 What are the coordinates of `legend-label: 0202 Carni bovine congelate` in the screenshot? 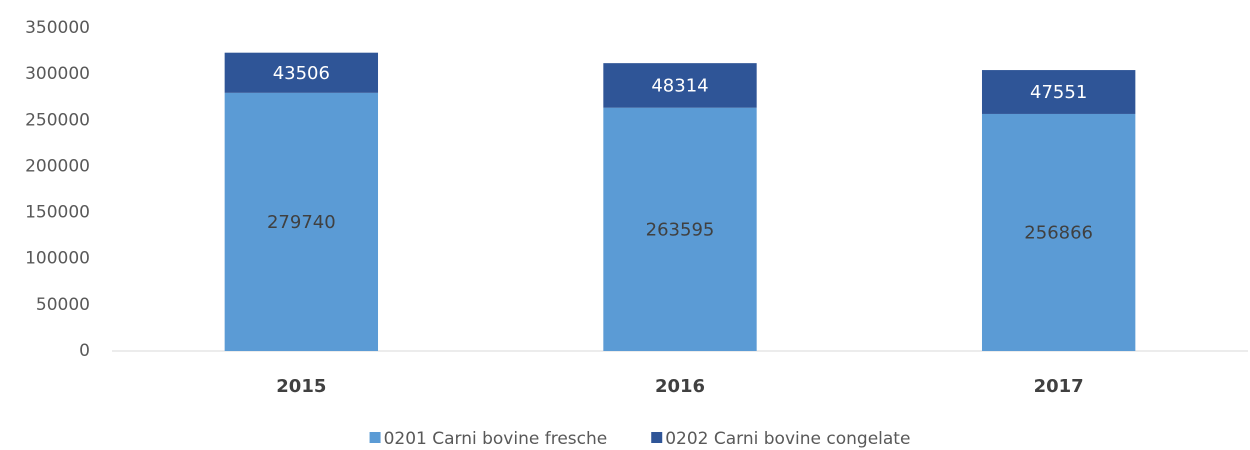 It's located at (787, 439).